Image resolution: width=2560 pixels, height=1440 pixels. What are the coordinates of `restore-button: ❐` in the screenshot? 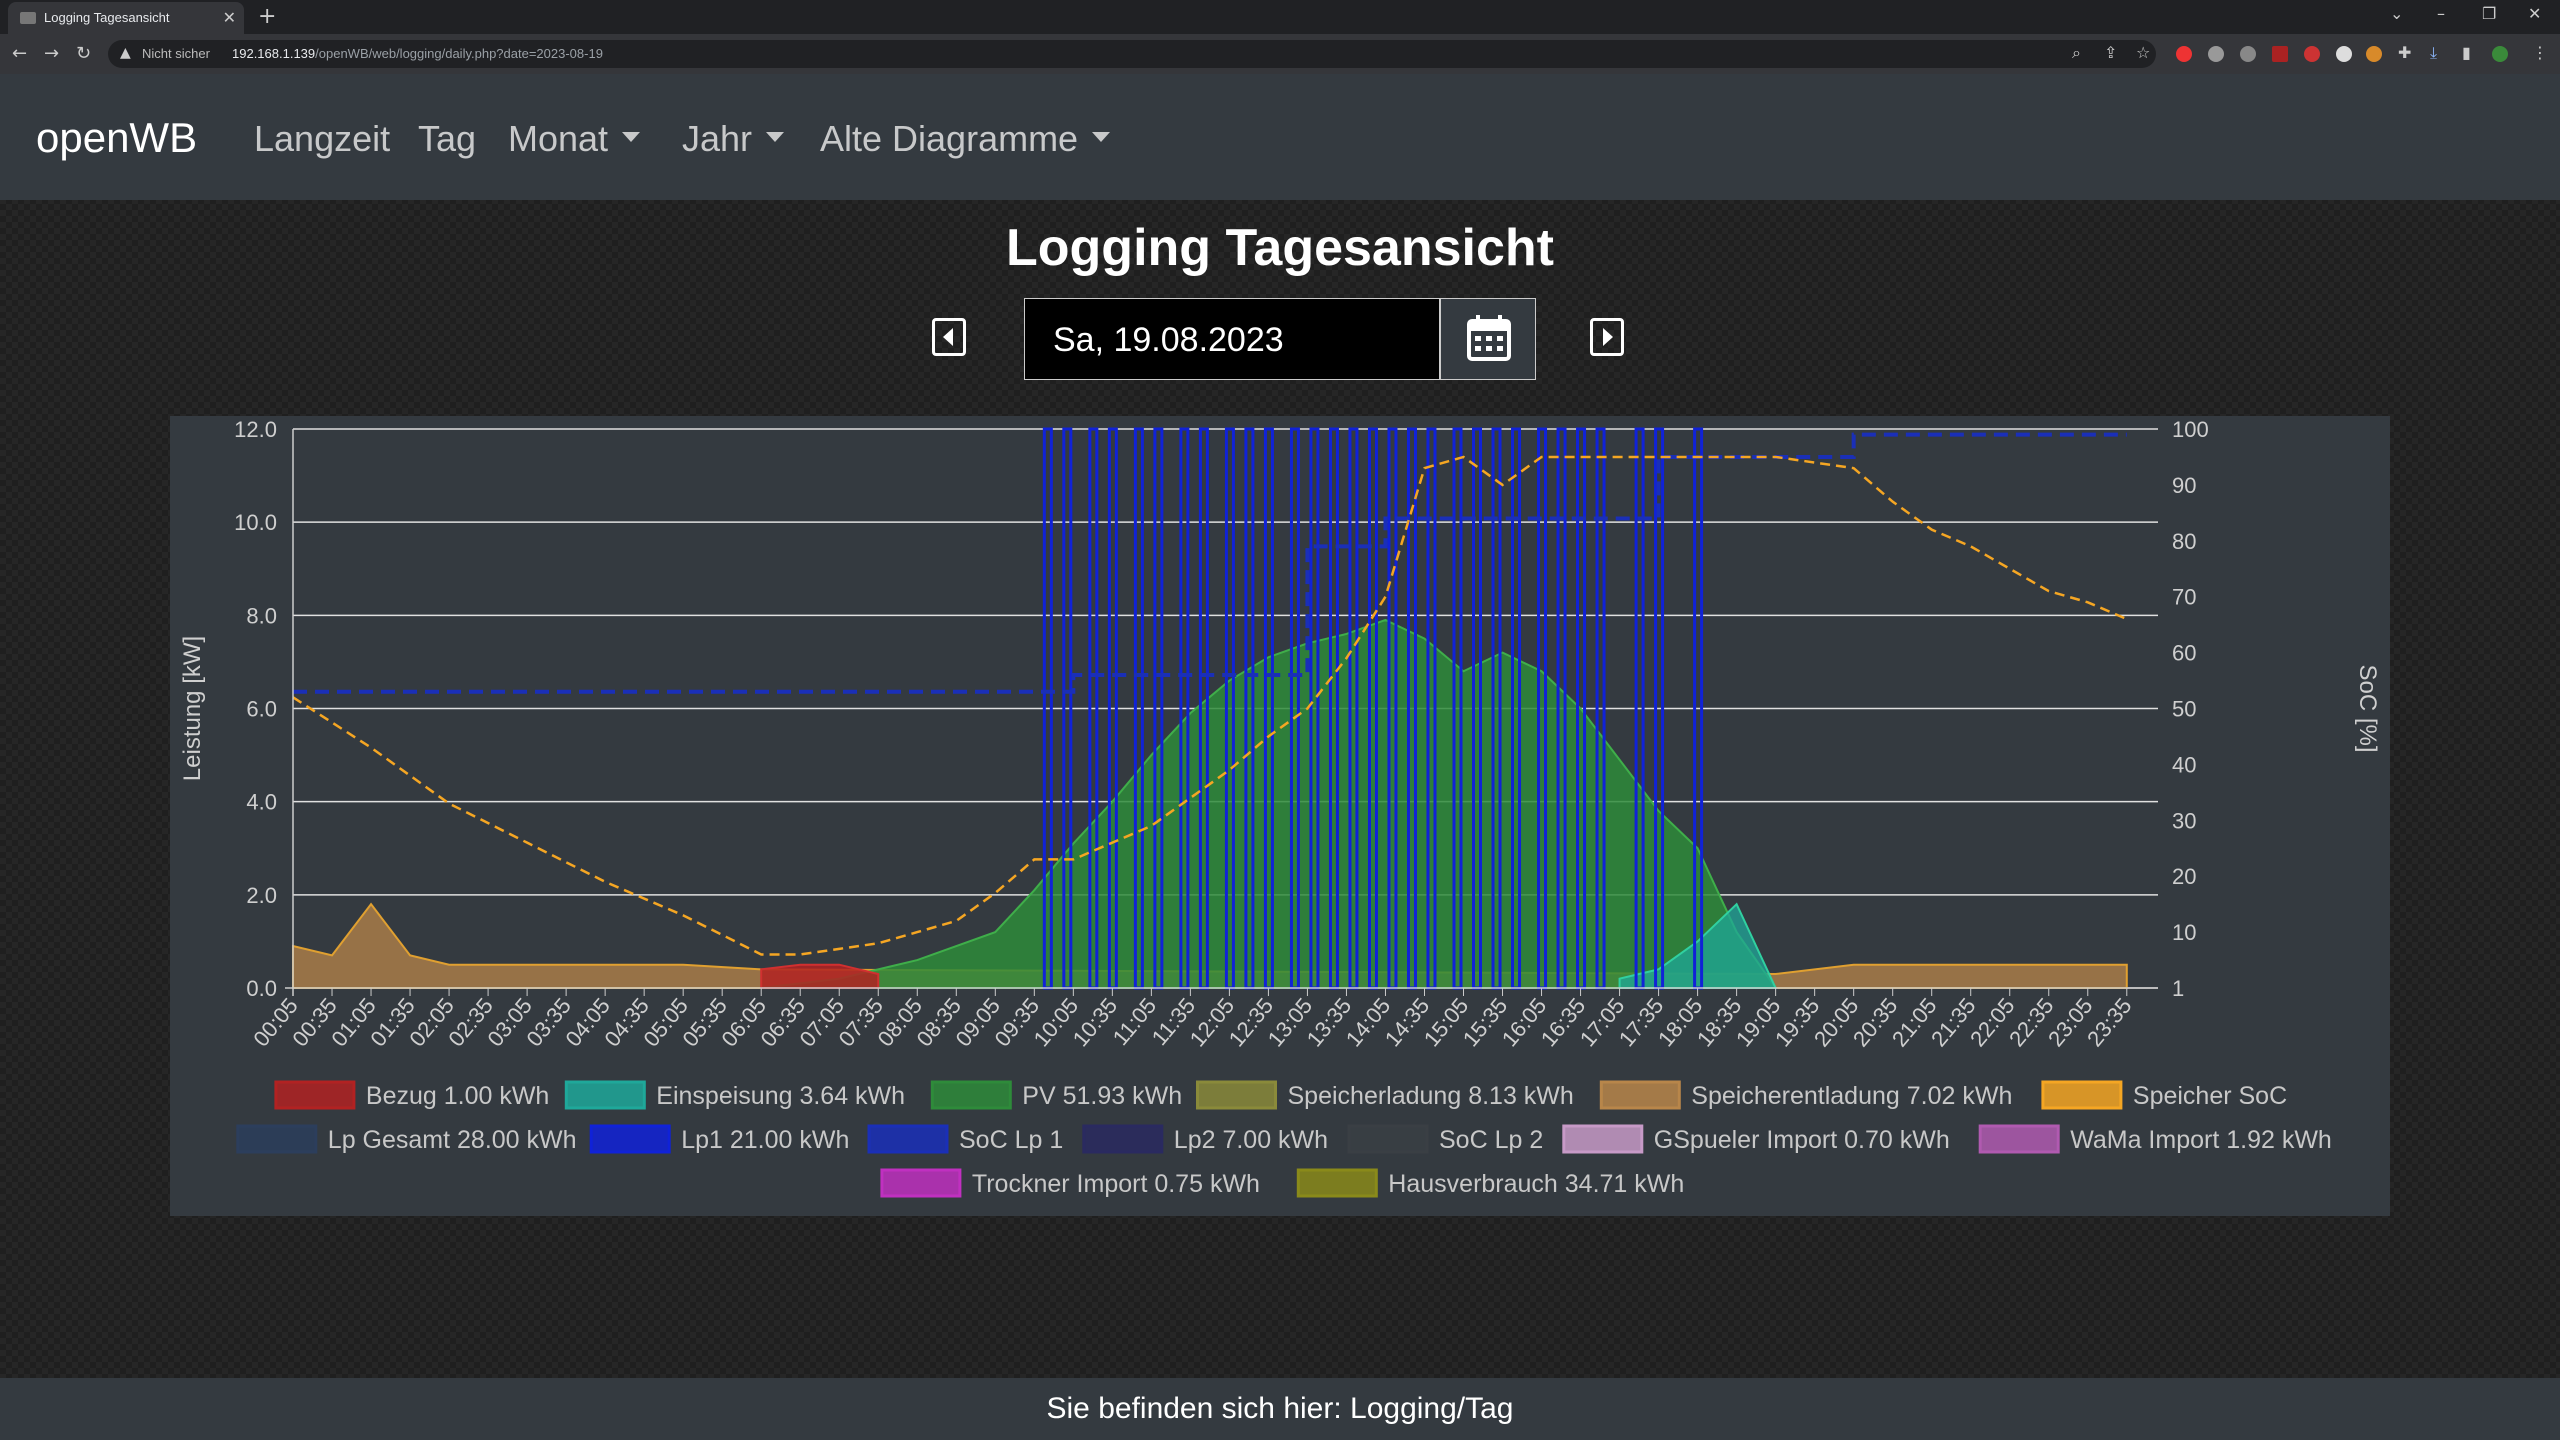 It's located at (2489, 13).